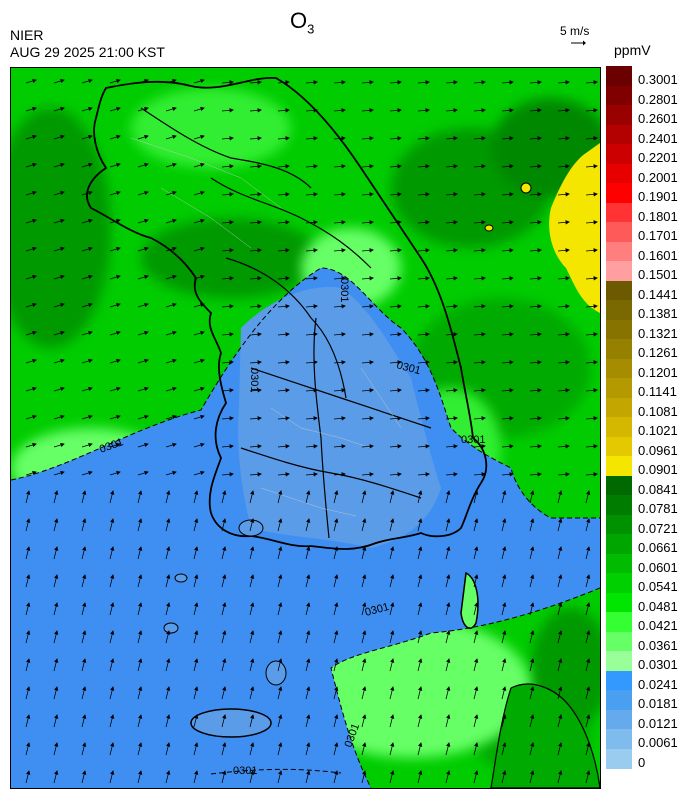  What do you see at coordinates (658, 742) in the screenshot?
I see `colorbar-label: 0.0061` at bounding box center [658, 742].